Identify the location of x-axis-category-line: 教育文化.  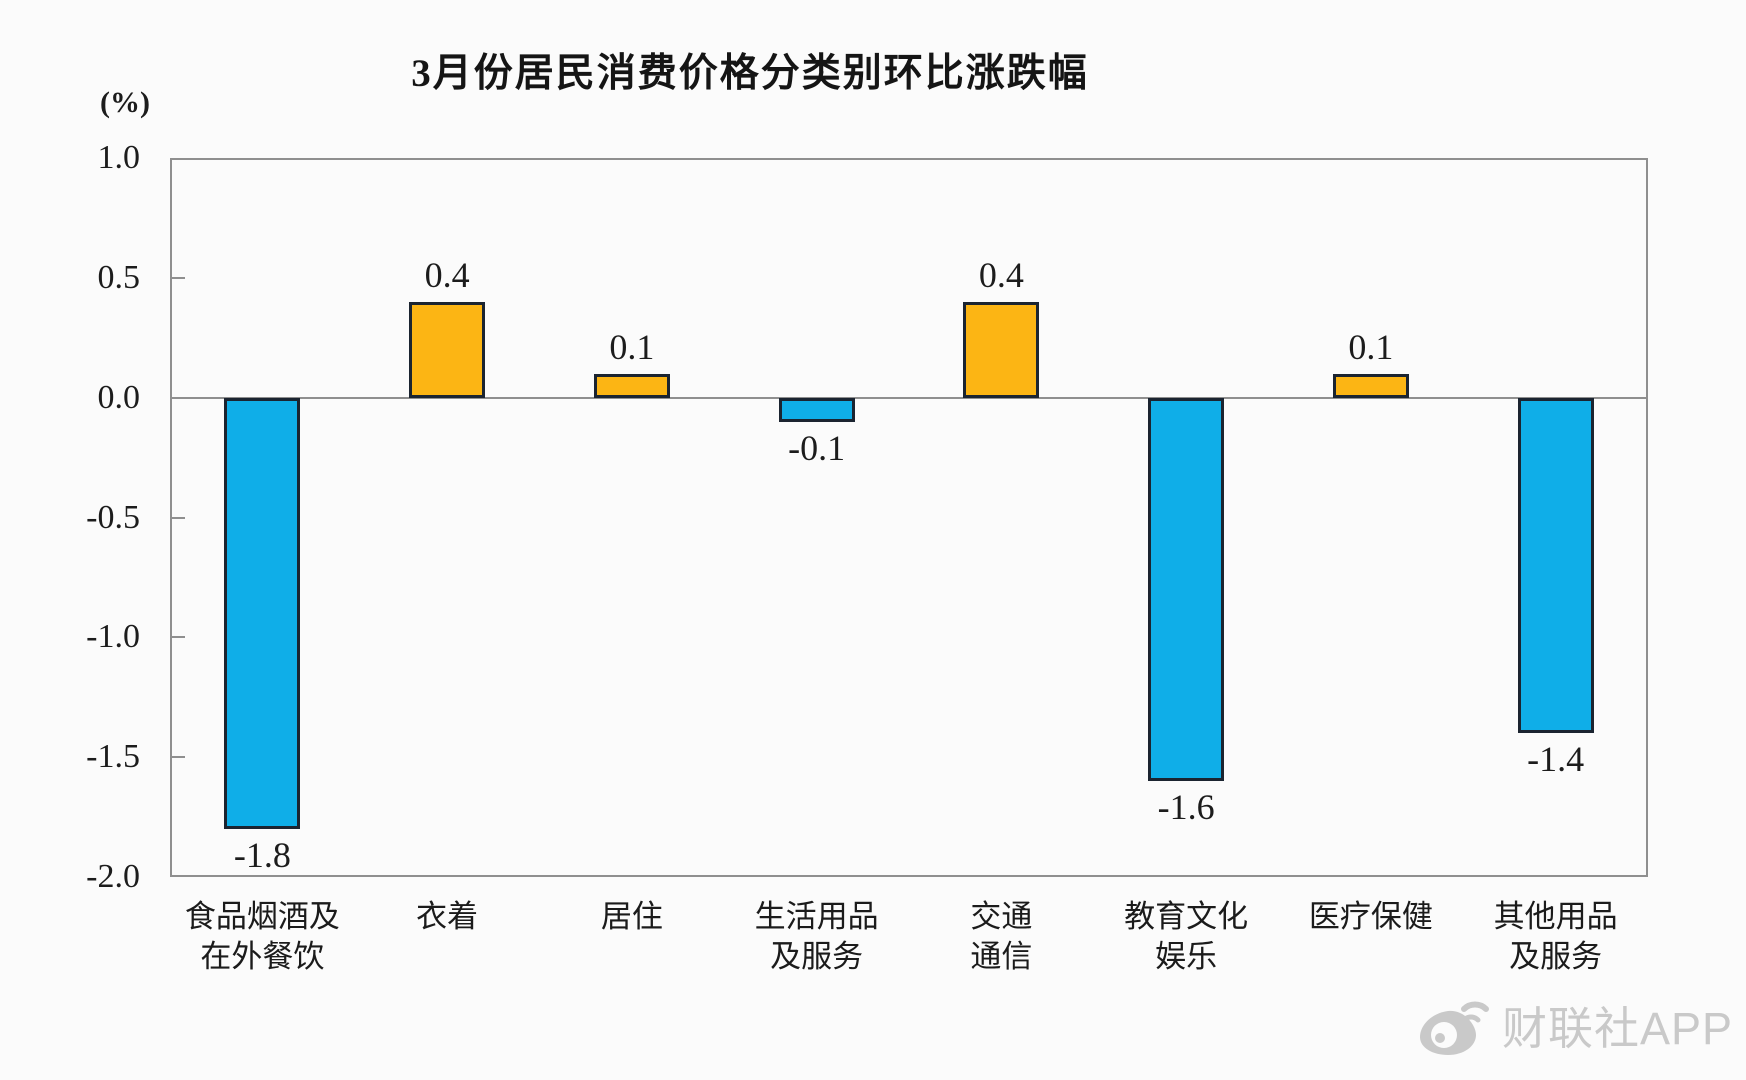
(1186, 916).